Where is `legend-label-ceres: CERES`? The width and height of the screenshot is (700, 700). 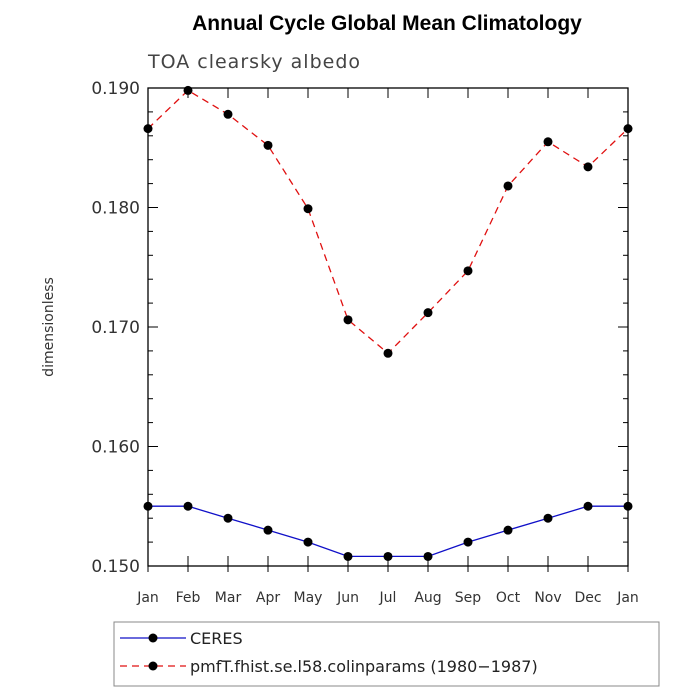
legend-label-ceres: CERES is located at coordinates (216, 638).